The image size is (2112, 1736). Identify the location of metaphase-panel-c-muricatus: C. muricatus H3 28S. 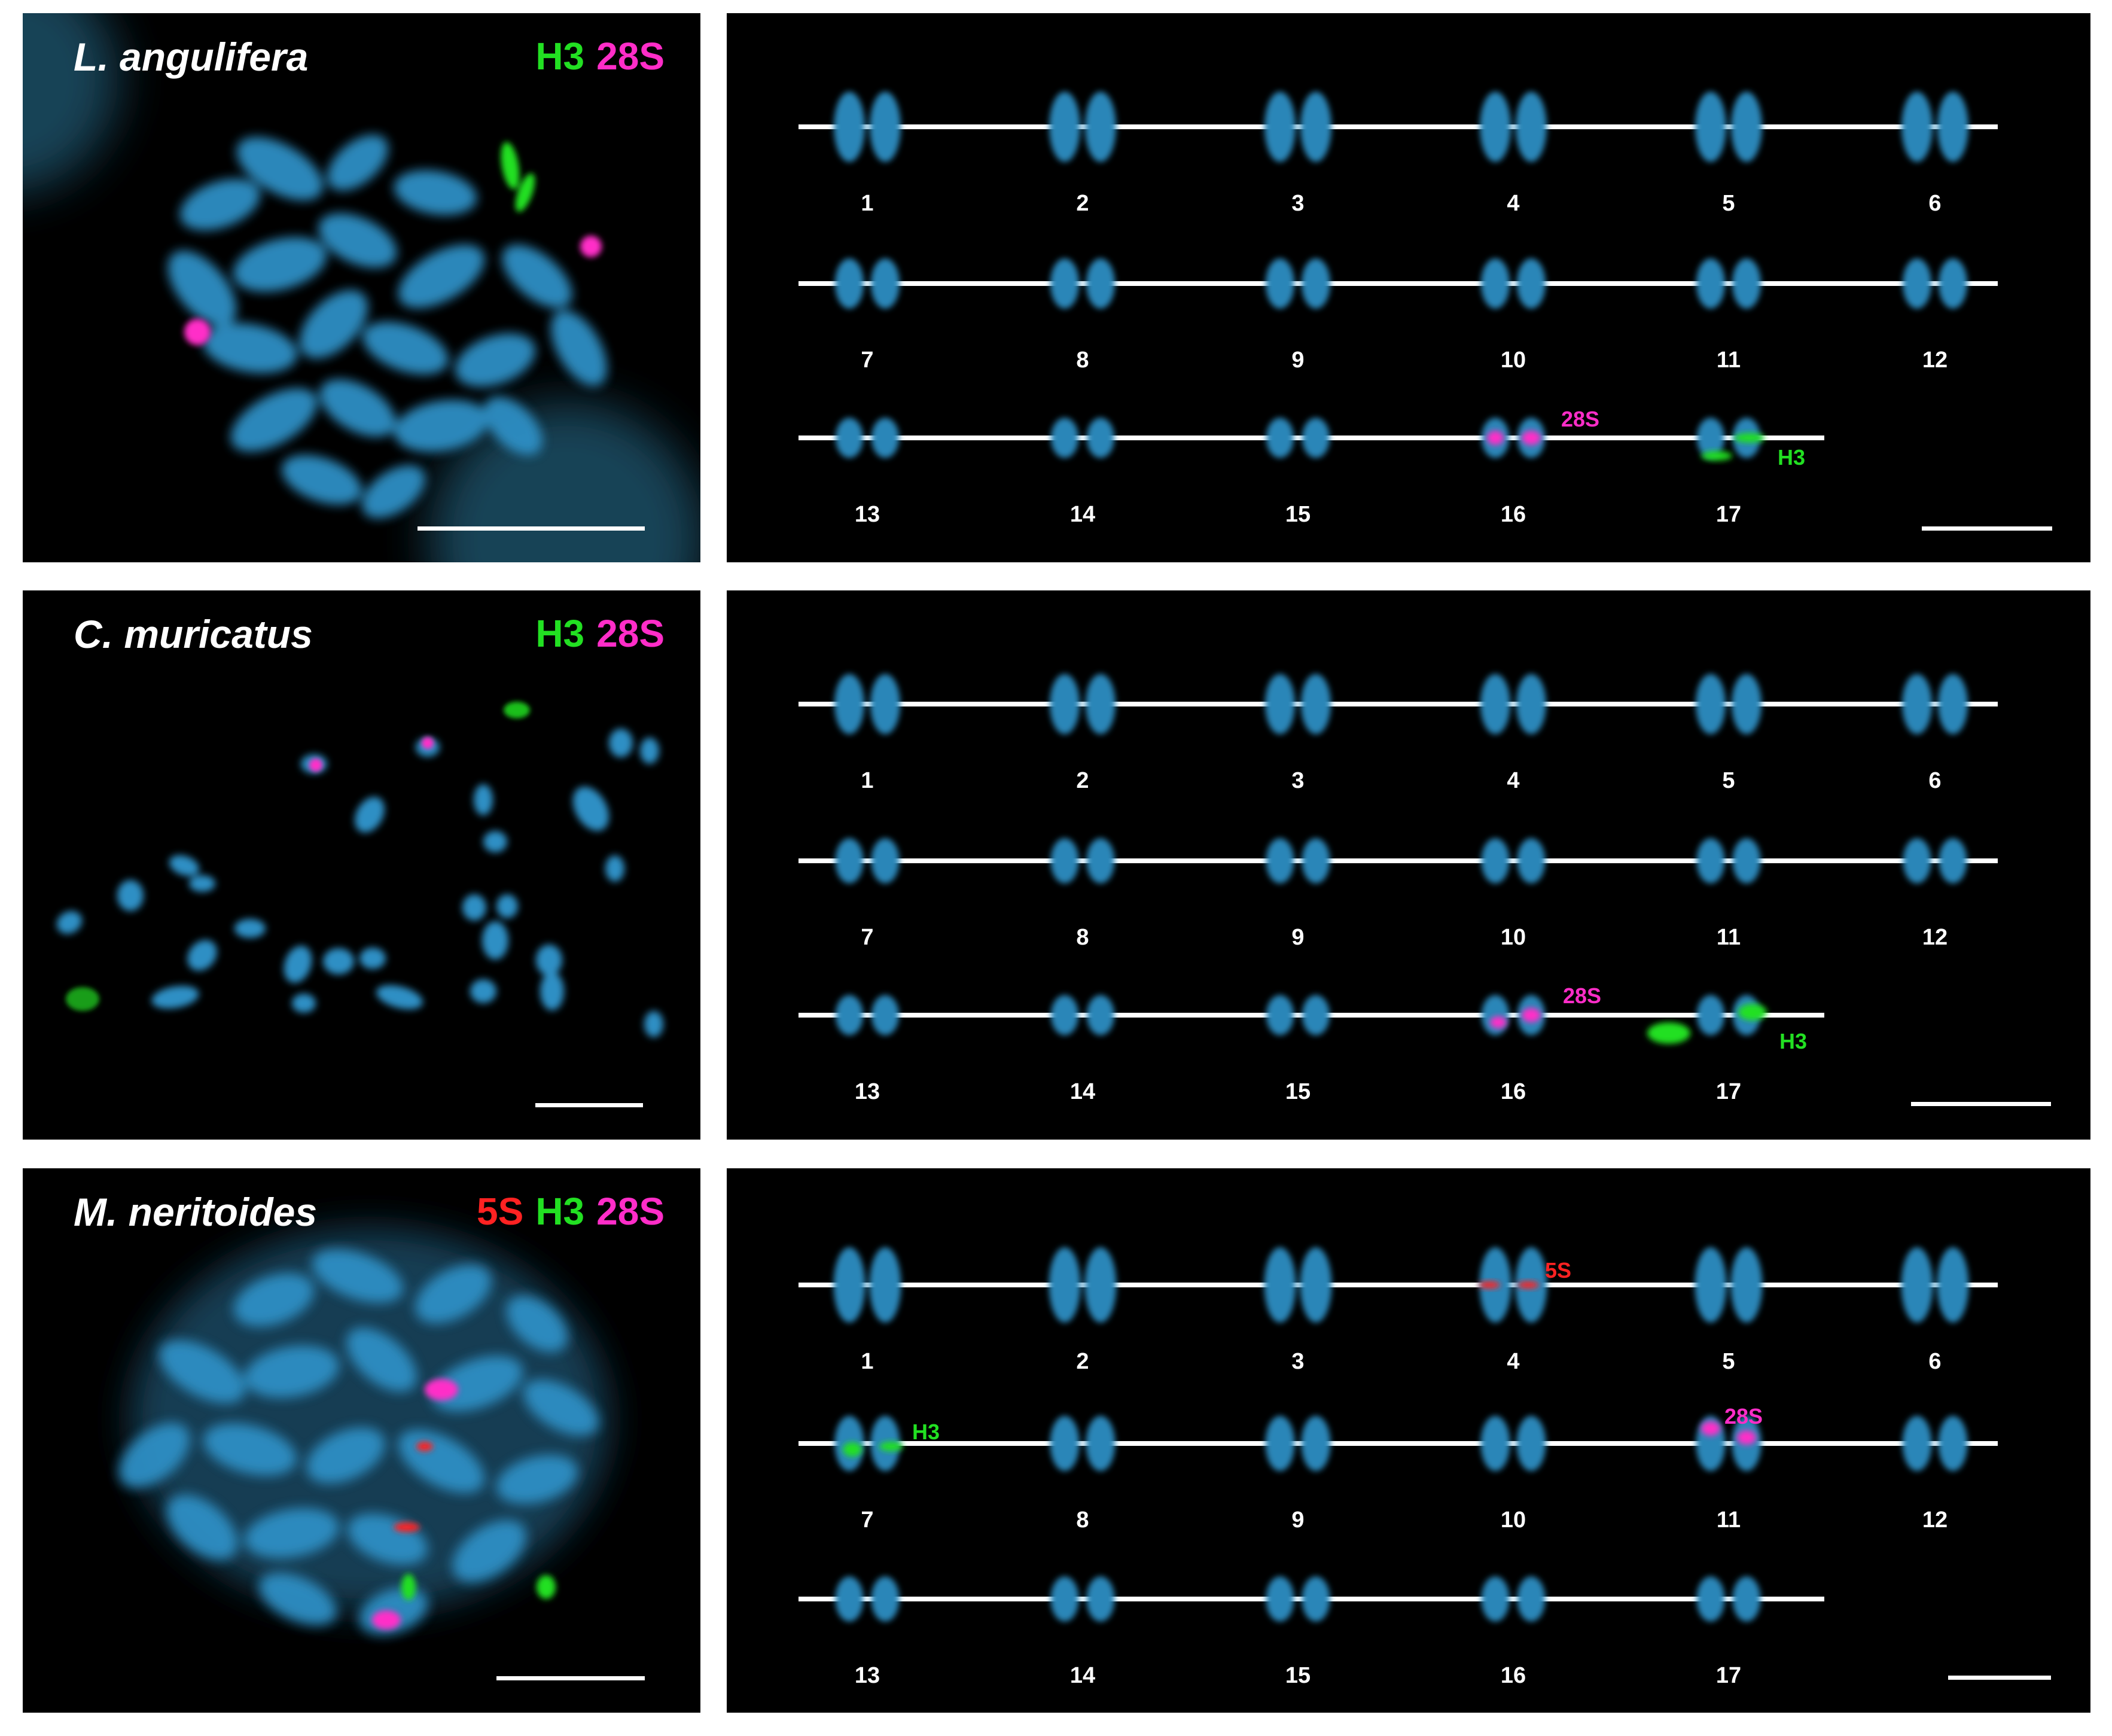
(361, 865).